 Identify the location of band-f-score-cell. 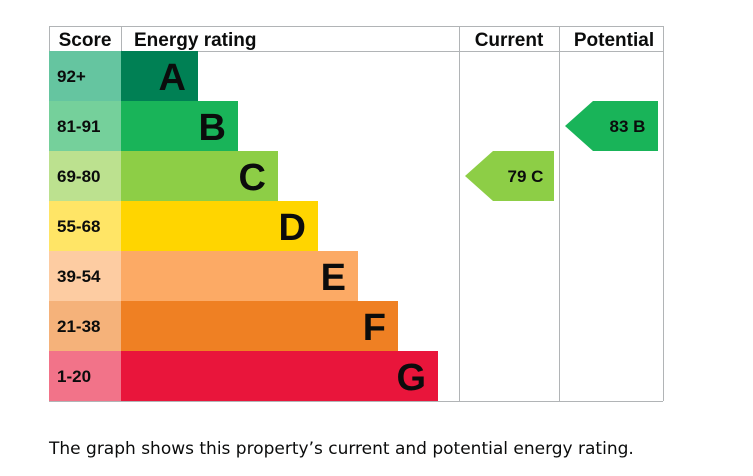
(85, 326).